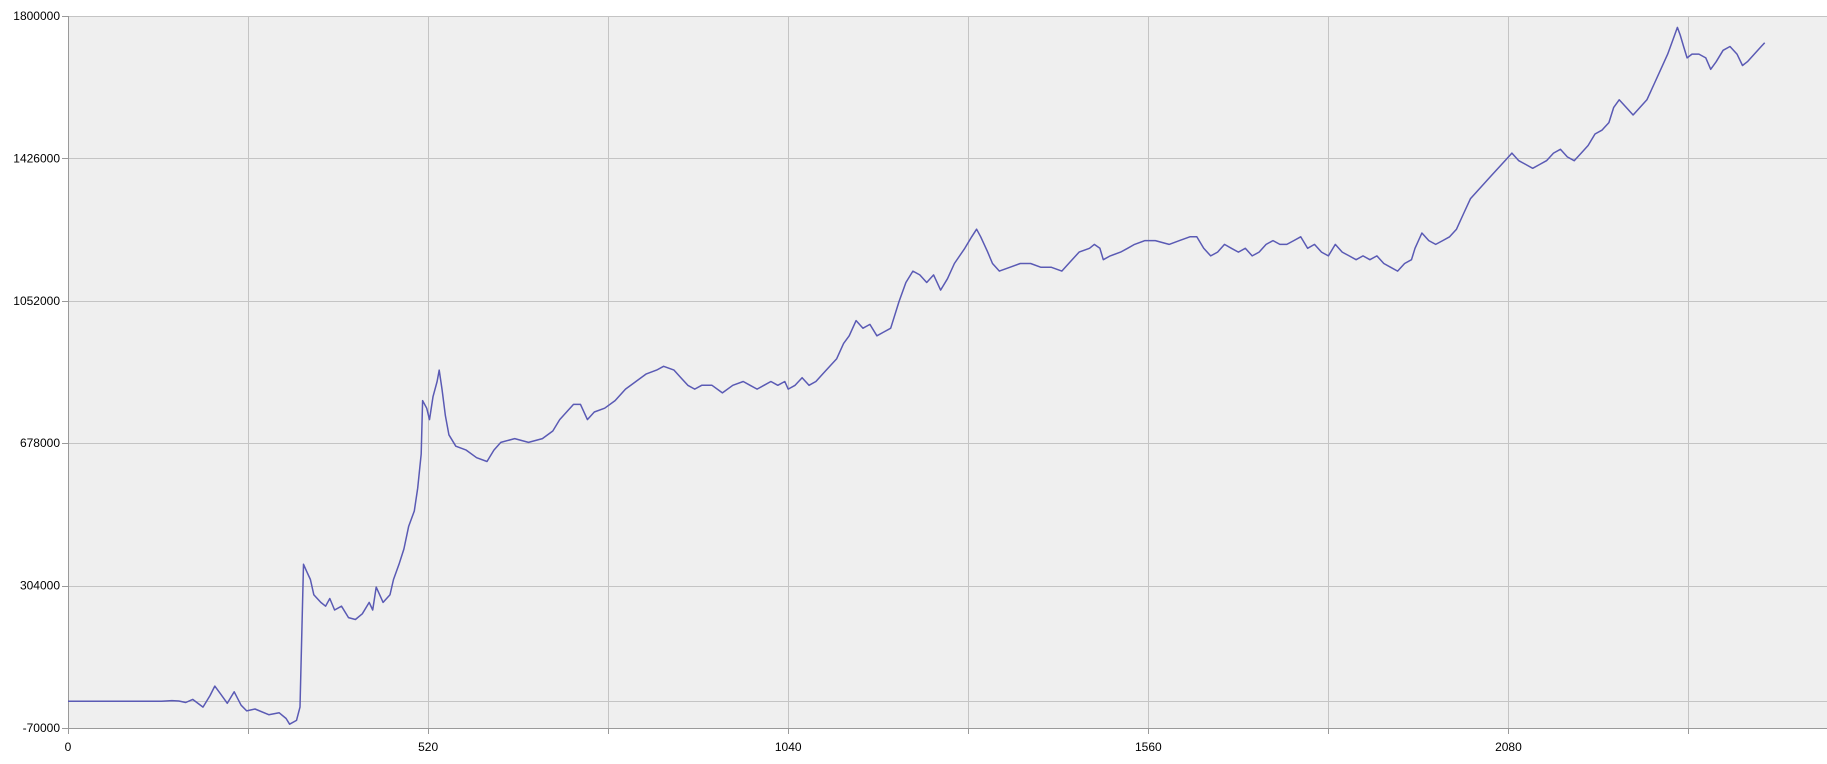 This screenshot has width=1827, height=764. Describe the element at coordinates (428, 747) in the screenshot. I see `x-tick-label: 520` at that location.